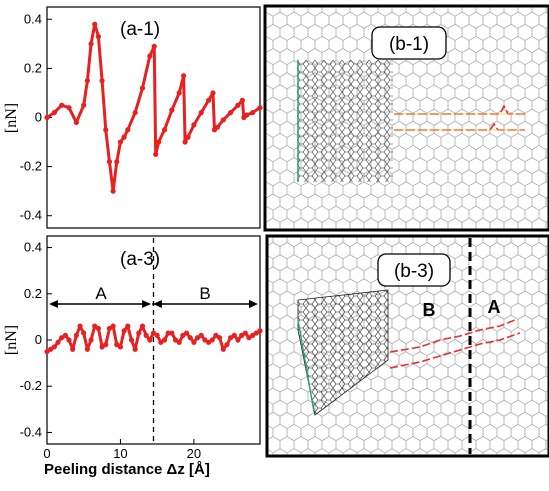  I want to click on panel-label: (a-1), so click(140, 29).